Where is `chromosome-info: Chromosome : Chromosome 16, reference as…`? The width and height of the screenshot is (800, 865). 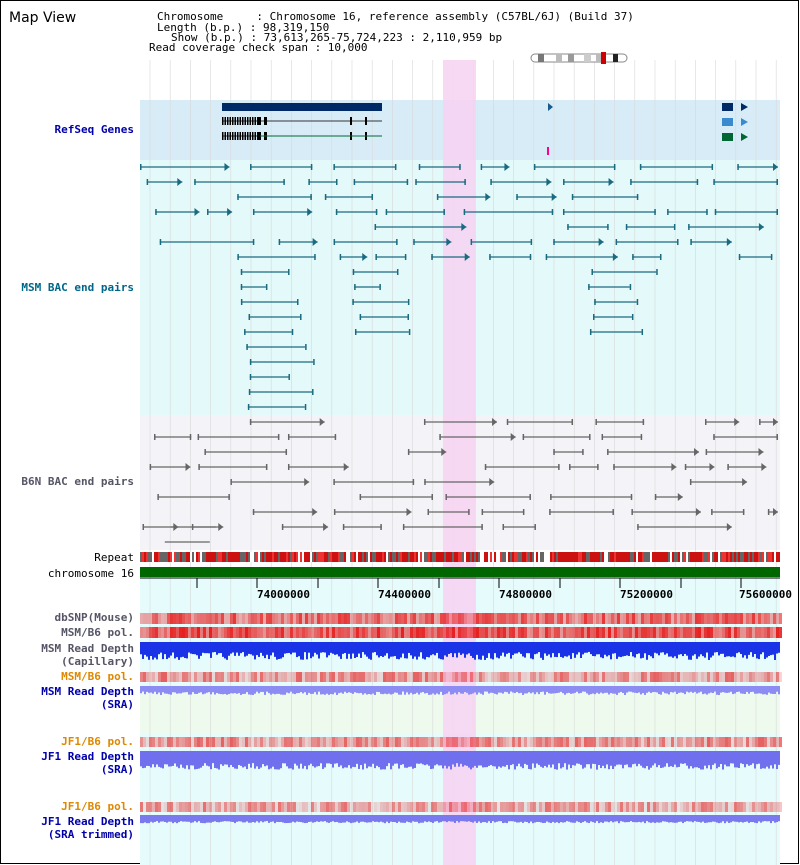
chromosome-info: Chromosome : Chromosome 16, reference as… is located at coordinates (395, 16).